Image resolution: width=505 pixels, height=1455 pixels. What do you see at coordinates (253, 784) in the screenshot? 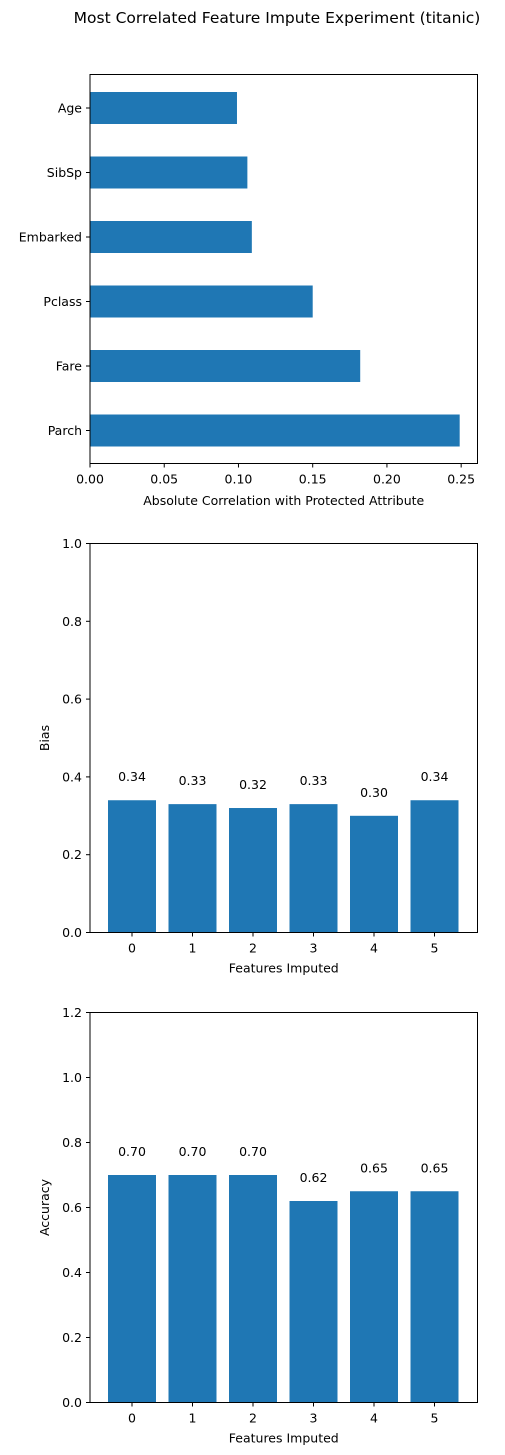
I see `data-label: 0.32` at bounding box center [253, 784].